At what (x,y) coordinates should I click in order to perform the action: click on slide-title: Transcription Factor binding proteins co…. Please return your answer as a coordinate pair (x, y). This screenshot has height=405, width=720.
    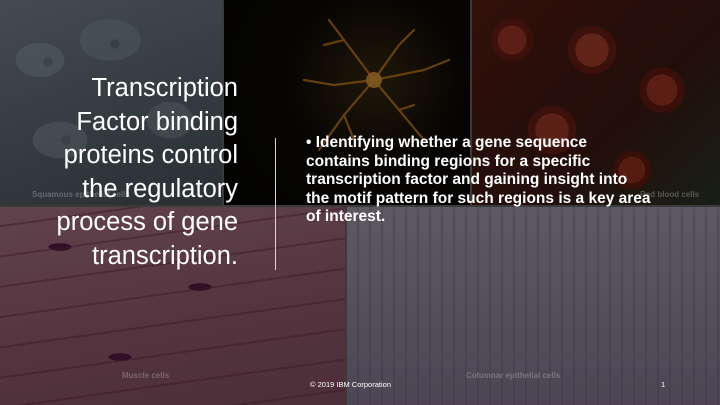
    Looking at the image, I should click on (147, 172).